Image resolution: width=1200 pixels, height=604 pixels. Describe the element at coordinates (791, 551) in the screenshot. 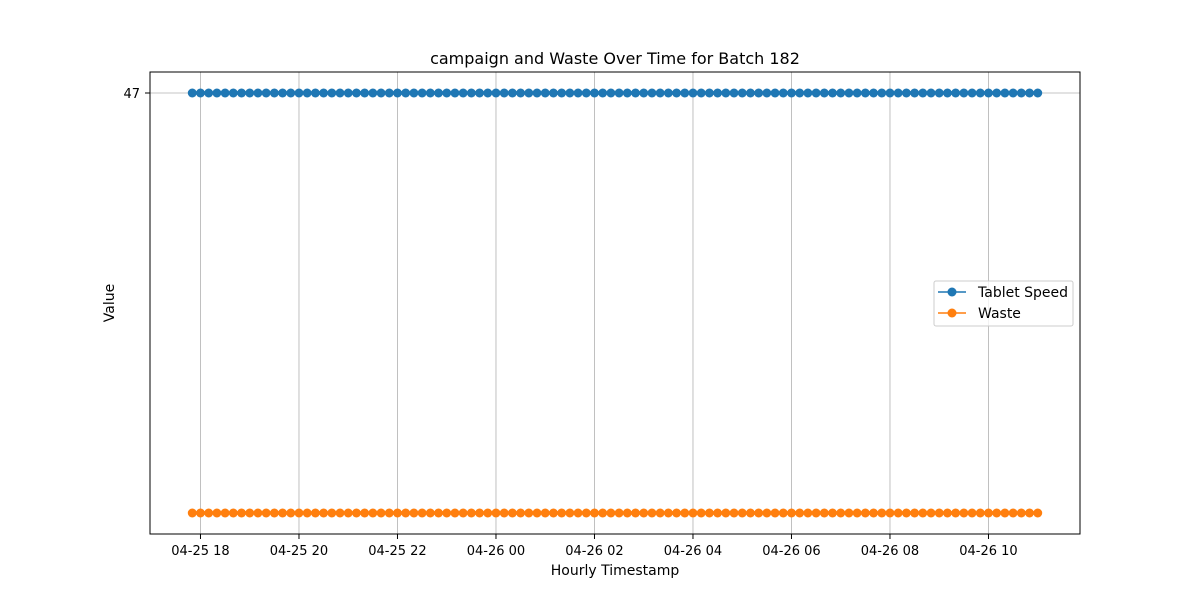

I see `x-tick-label: 04-26 06` at that location.